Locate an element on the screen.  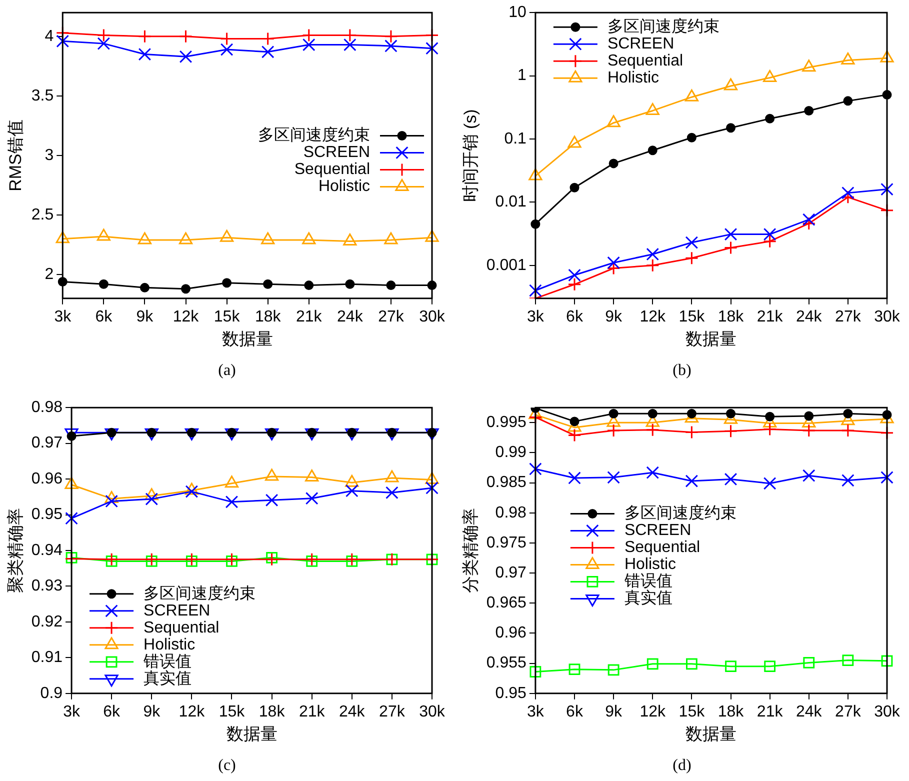
y-axis-title: 分类精确率 is located at coordinates (470, 550).